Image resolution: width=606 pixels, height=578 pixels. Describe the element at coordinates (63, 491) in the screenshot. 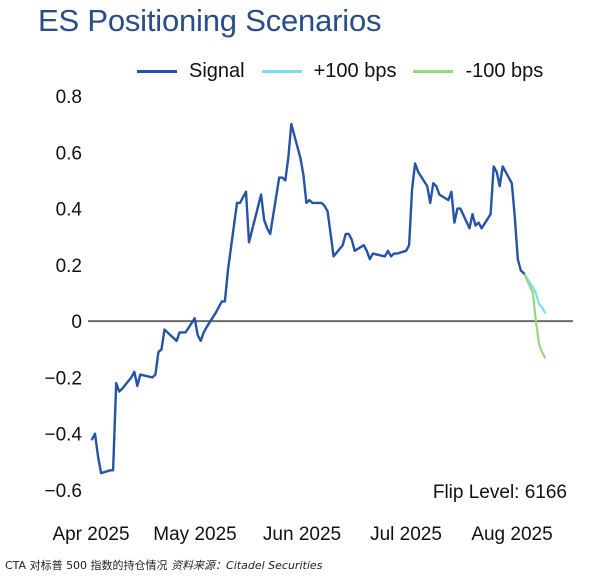

I see `y-tick-label: −0.6` at that location.